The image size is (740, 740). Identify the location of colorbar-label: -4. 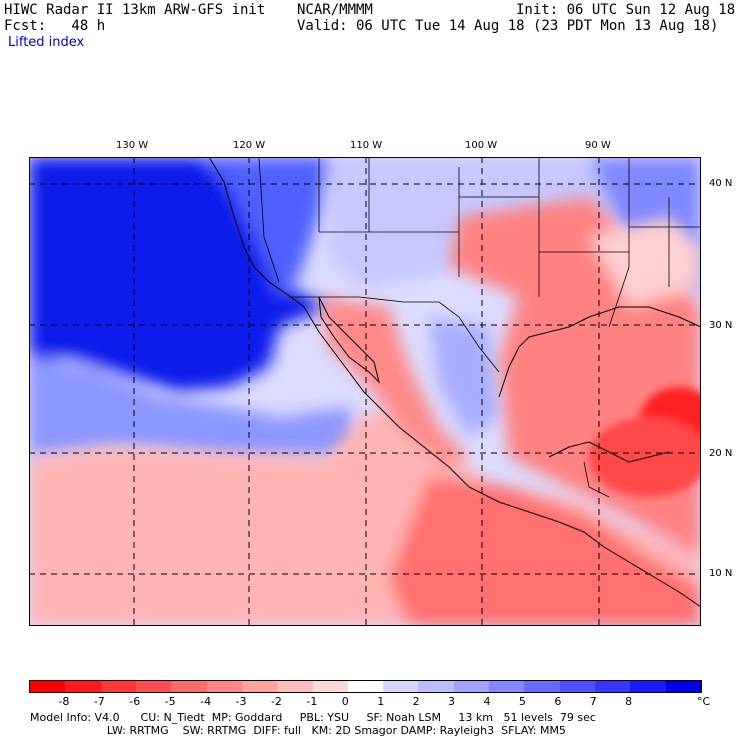
(206, 701).